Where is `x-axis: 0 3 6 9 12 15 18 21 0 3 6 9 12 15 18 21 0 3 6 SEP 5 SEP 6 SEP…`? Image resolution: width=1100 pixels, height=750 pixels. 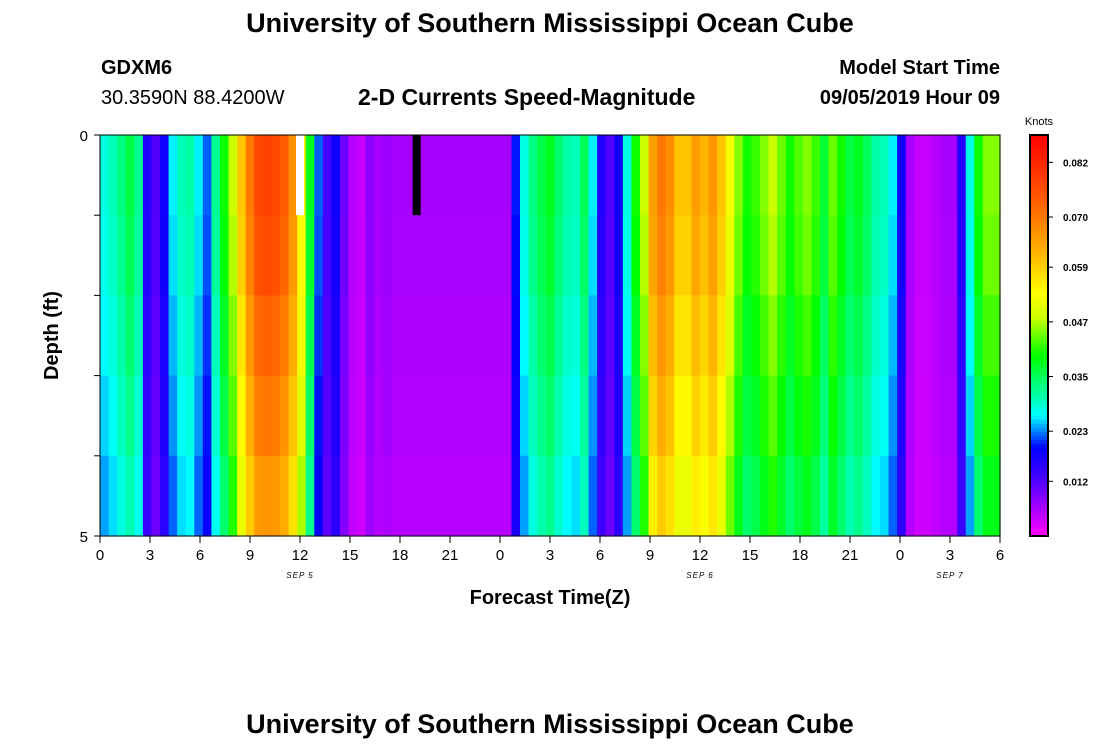
x-axis: 0 3 6 9 12 15 18 21 0 3 6 9 12 15 18 21 0 3 6 SEP 5 SEP 6 SEP… is located at coordinates (550, 558).